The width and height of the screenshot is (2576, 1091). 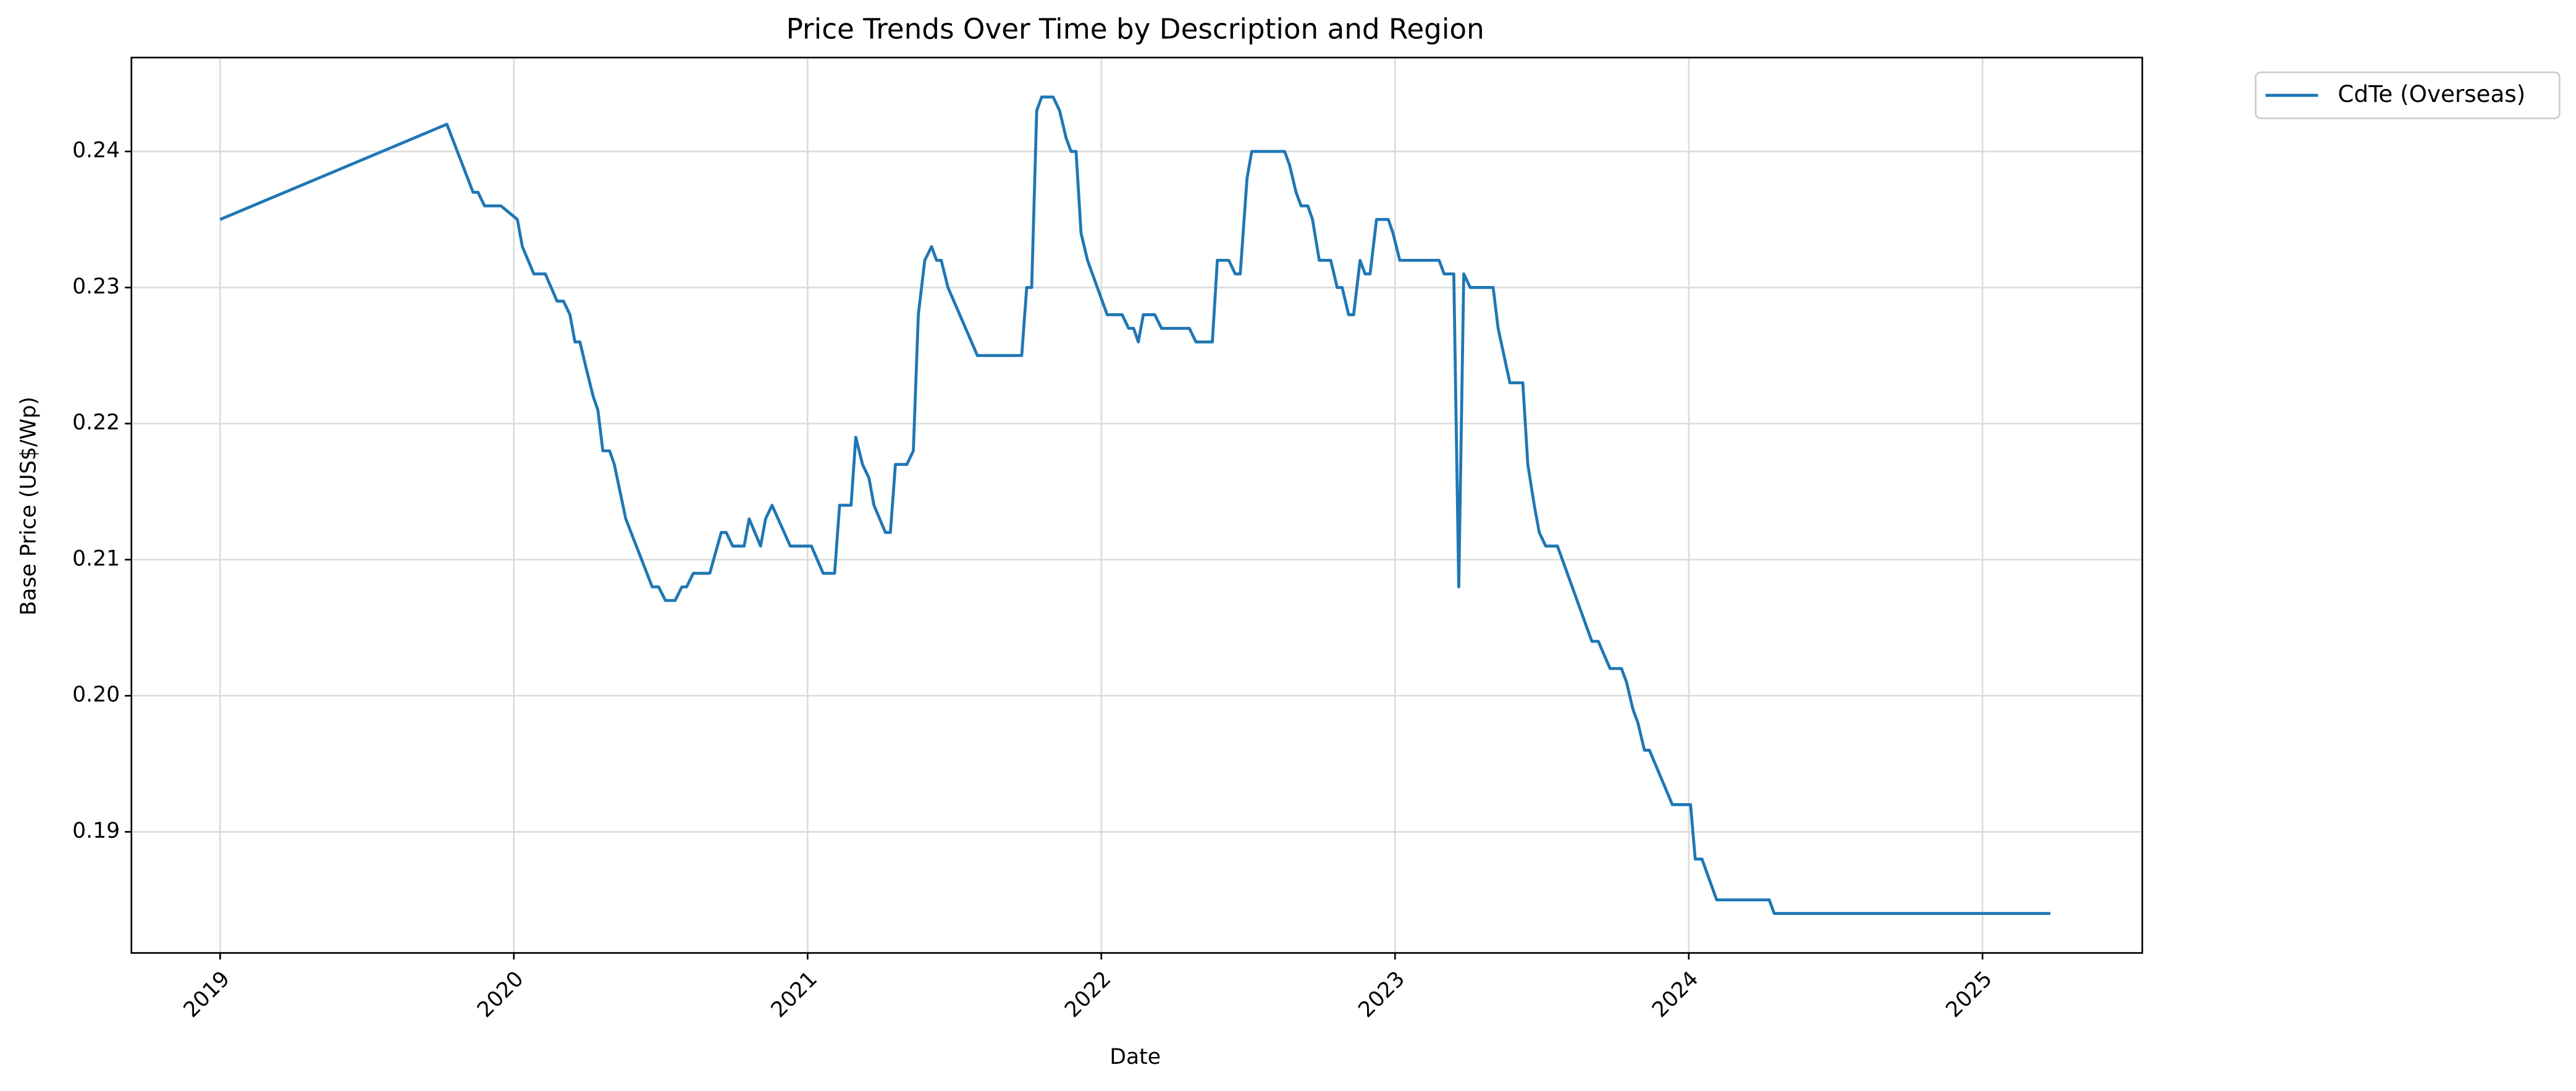 What do you see at coordinates (28, 506) in the screenshot?
I see `y-axis-label: Base Price (US$/Wp)` at bounding box center [28, 506].